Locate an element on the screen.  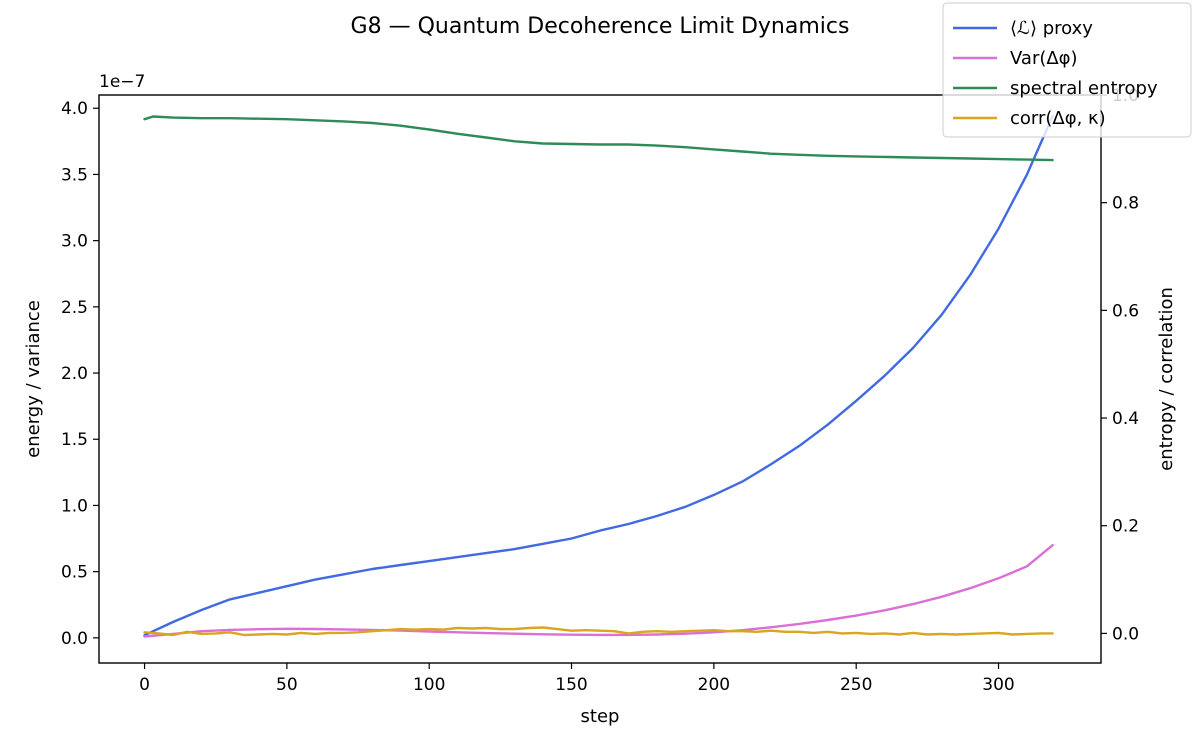
x-tick-label: 150 is located at coordinates (571, 685).